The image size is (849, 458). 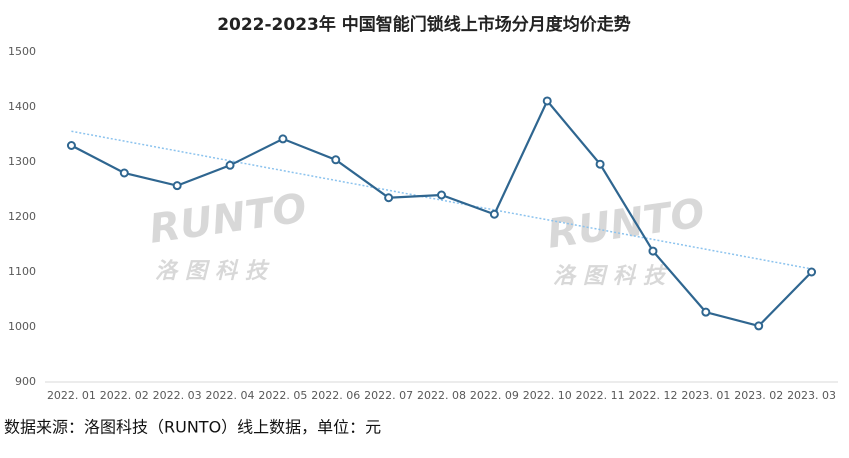 What do you see at coordinates (22, 161) in the screenshot?
I see `y-tick-label: 1300` at bounding box center [22, 161].